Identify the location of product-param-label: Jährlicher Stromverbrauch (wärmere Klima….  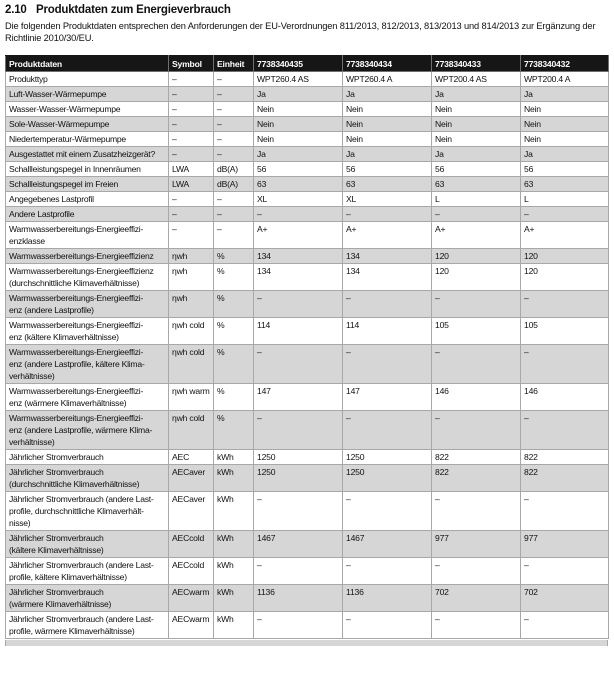
(87, 598).